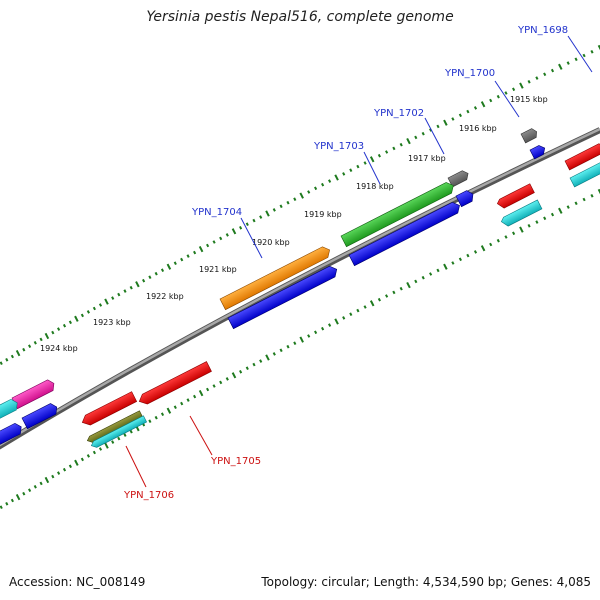 Image resolution: width=600 pixels, height=600 pixels. Describe the element at coordinates (405, 233) in the screenshot. I see `gene-ypn1703-blue` at that location.